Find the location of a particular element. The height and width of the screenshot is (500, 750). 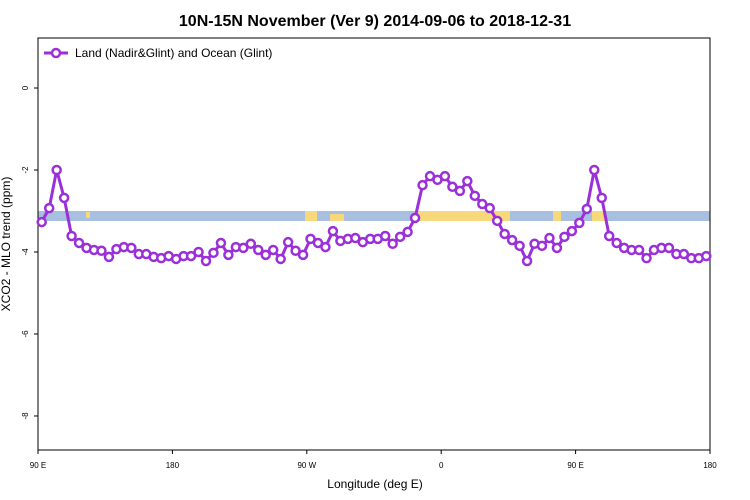

y-tick-label: -4 is located at coordinates (25, 252).